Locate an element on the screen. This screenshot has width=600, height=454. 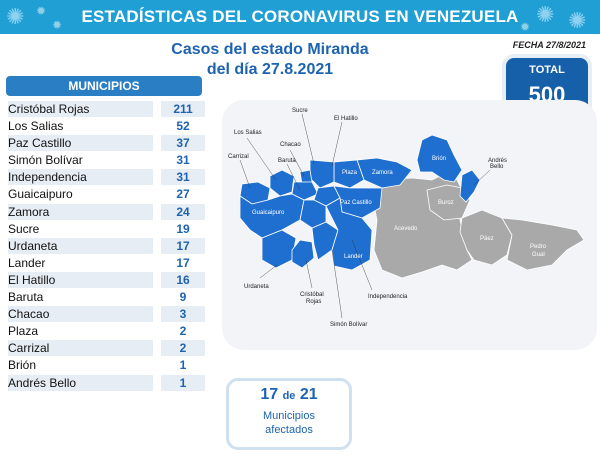
municipio-cases: 1 is located at coordinates (183, 382).